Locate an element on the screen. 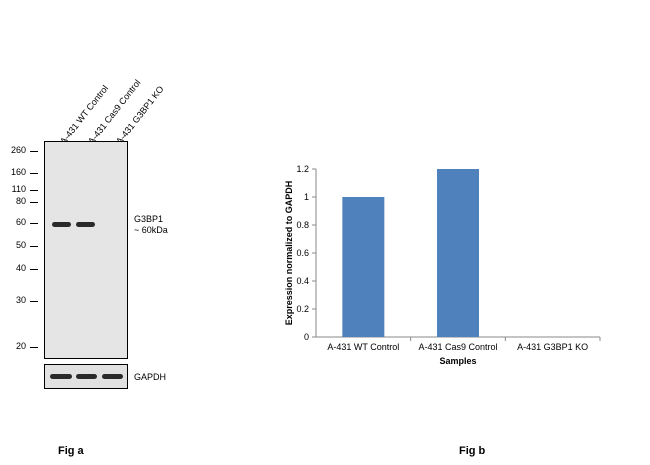 This screenshot has height=465, width=650. loading-control-label: GAPDH is located at coordinates (150, 377).